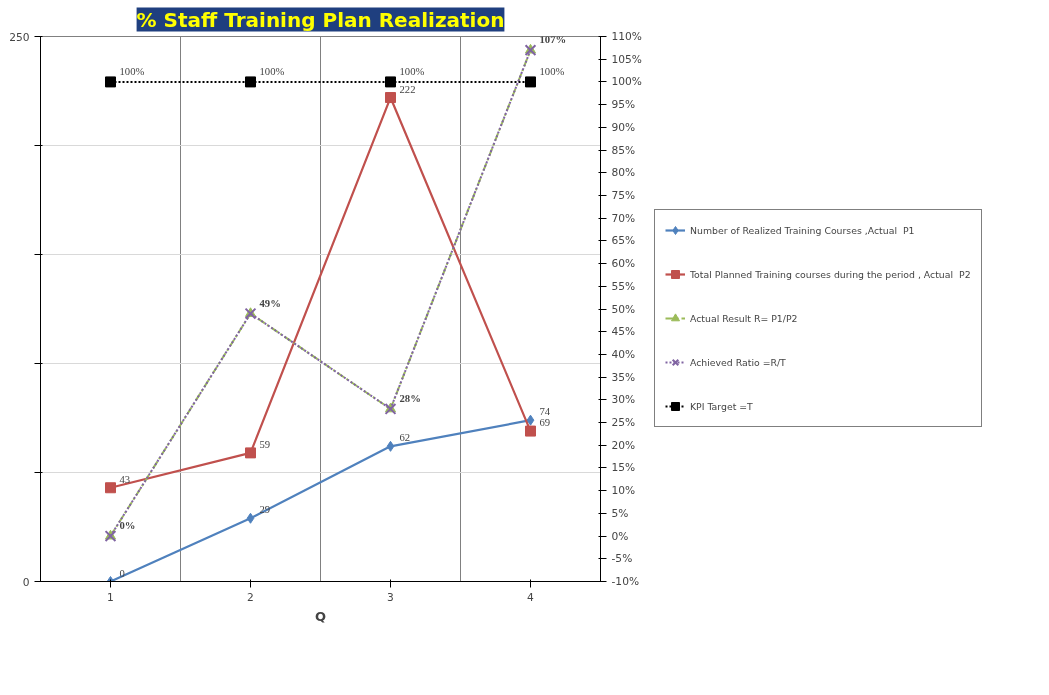 The image size is (1049, 695). Describe the element at coordinates (623, 195) in the screenshot. I see `y2-tick-label: 75%` at that location.